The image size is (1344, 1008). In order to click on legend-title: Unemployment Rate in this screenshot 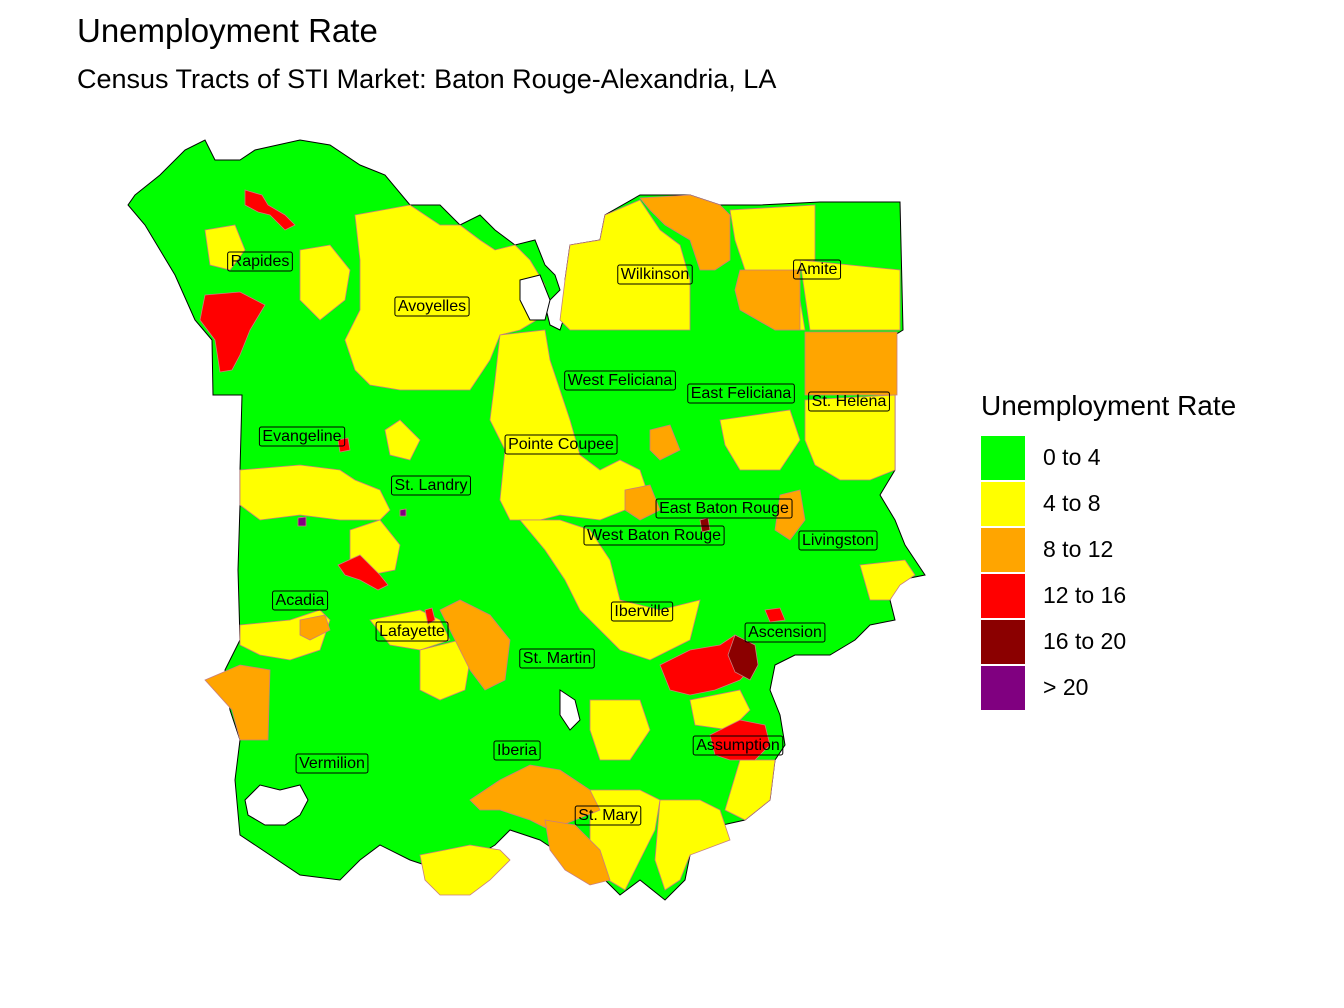, I will do `click(1109, 405)`.